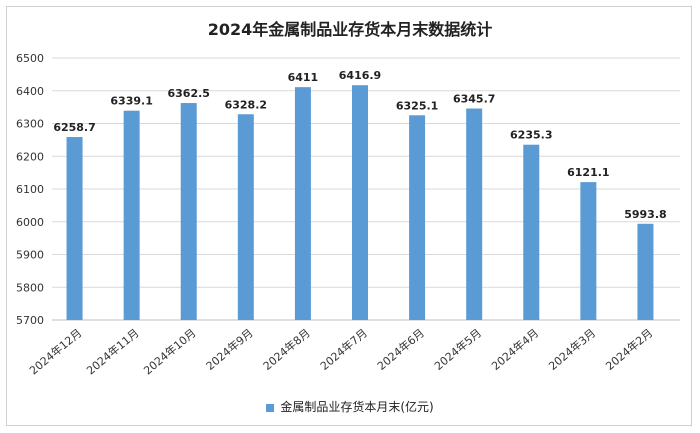 The width and height of the screenshot is (700, 433). I want to click on x-tick-label: 2024年5月, so click(457, 349).